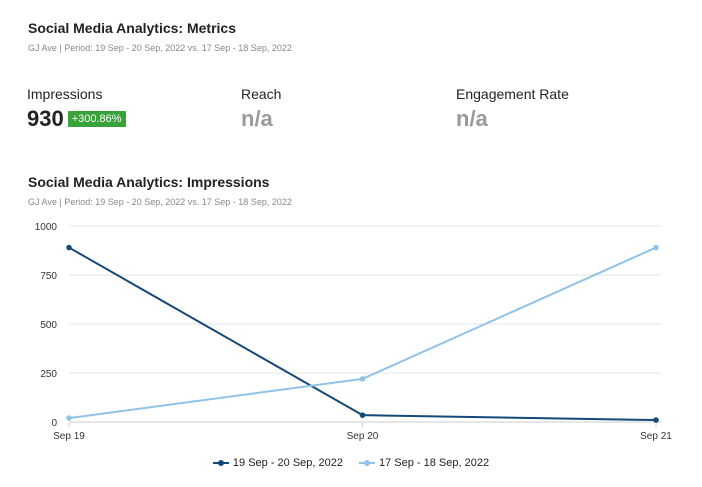  What do you see at coordinates (65, 94) in the screenshot?
I see `impressions-label: Impressions` at bounding box center [65, 94].